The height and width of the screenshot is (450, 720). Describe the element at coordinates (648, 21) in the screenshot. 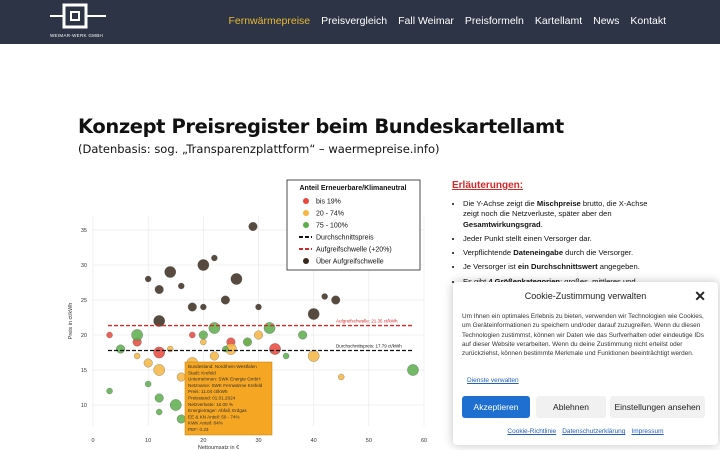

I see `nav-item: Kontakt` at that location.